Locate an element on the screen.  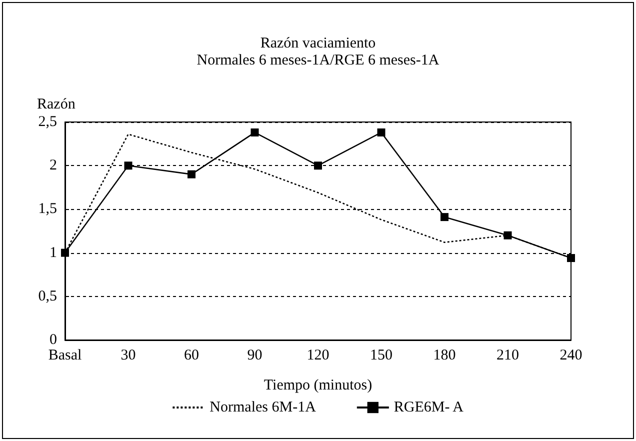
legend-label: Normales 6M-1A is located at coordinates (263, 408).